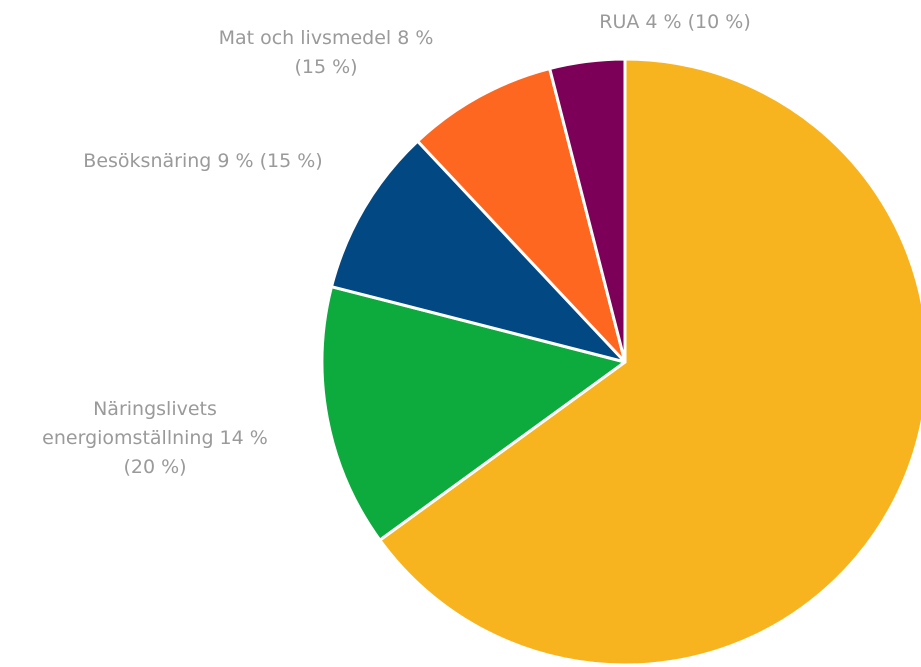 The height and width of the screenshot is (667, 921). What do you see at coordinates (325, 67) in the screenshot?
I see `slice-label-line: (15 %)` at bounding box center [325, 67].